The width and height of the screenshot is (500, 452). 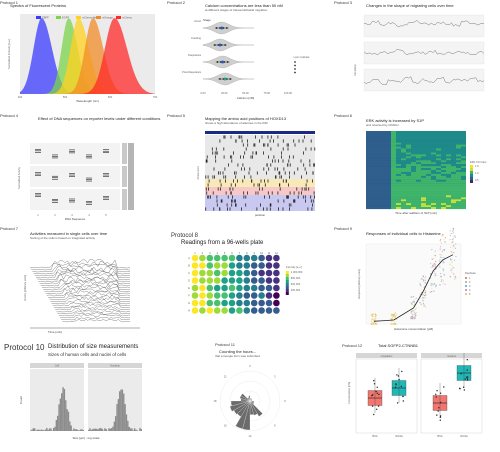 I want to click on legend-label: 400,000, so click(x=296, y=290).